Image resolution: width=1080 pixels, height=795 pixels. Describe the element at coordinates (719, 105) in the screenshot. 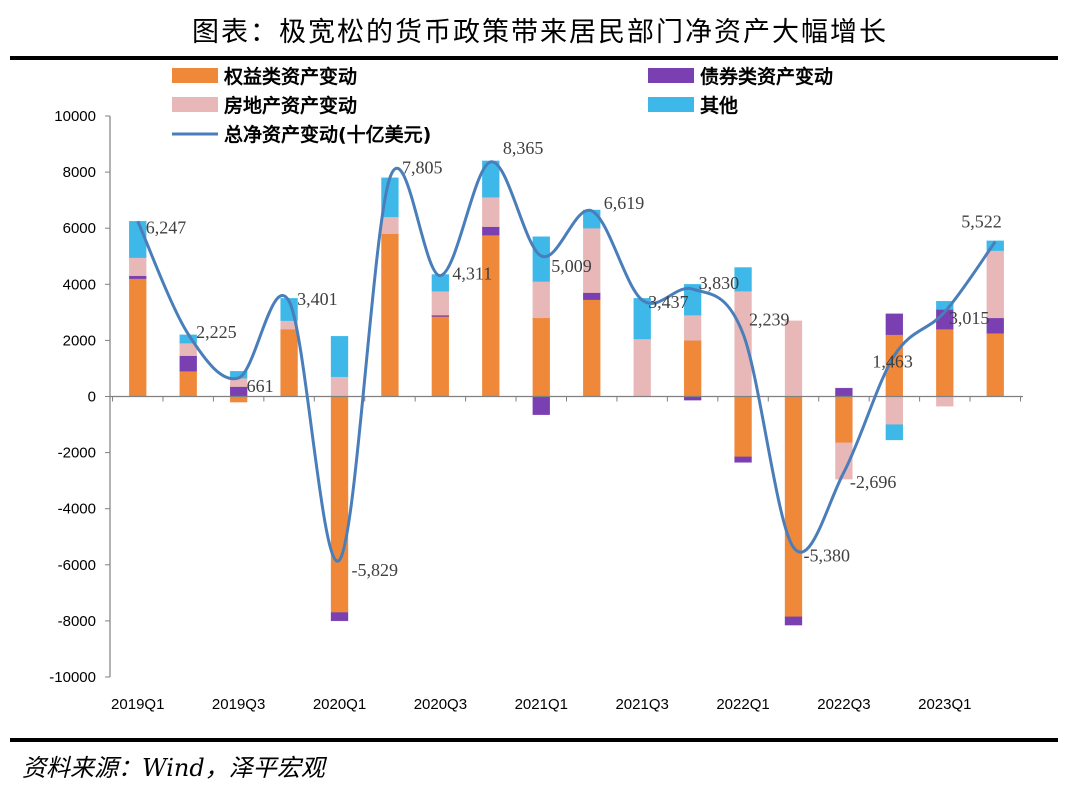

I see `legend-label-other: 其他` at that location.